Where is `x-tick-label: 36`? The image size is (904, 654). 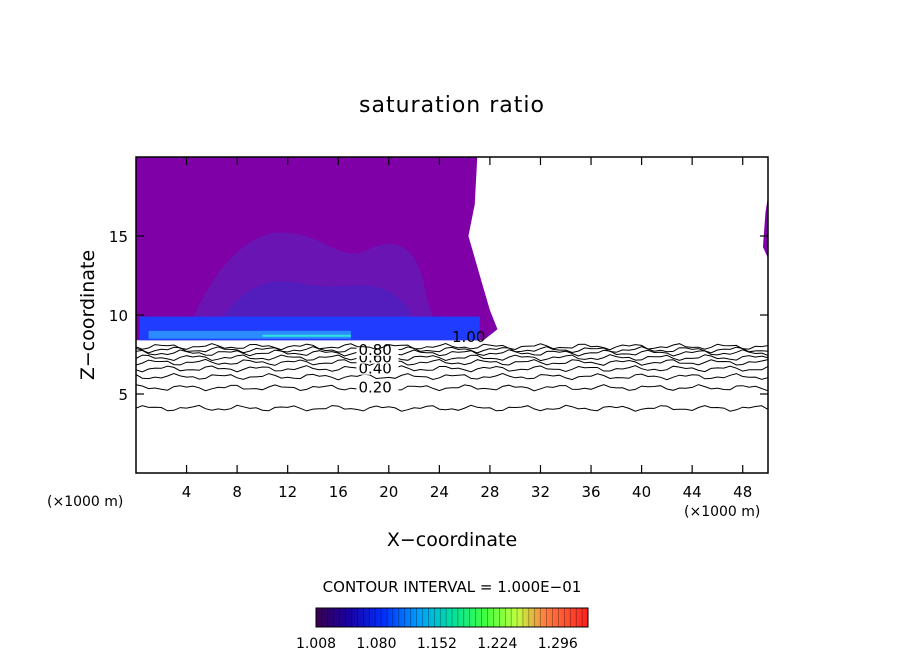
x-tick-label: 36 is located at coordinates (590, 492).